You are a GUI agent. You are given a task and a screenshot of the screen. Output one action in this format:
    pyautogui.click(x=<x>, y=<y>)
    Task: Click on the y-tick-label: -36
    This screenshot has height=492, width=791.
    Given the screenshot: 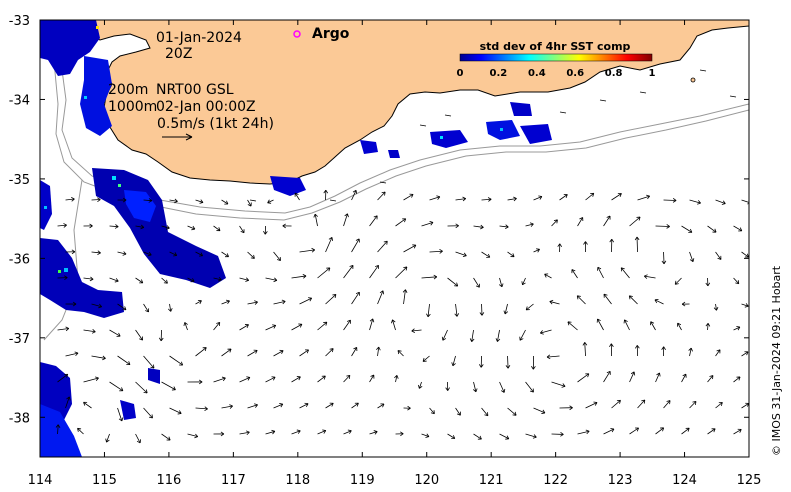 What is the action you would take?
    pyautogui.click(x=19, y=259)
    